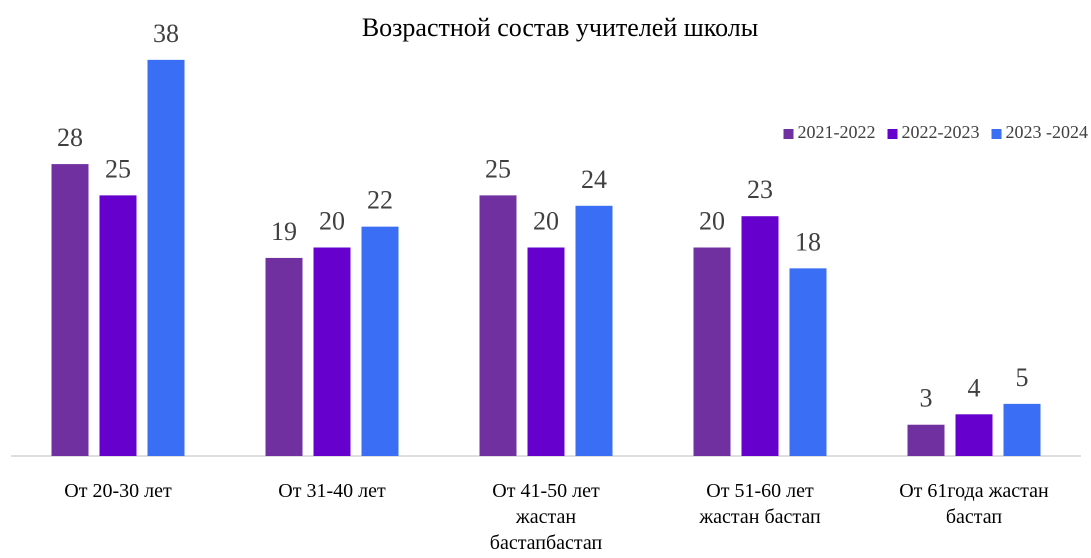 Image resolution: width=1091 pixels, height=558 pixels. Describe the element at coordinates (1047, 132) in the screenshot. I see `legend-label: 2023 -2024` at that location.